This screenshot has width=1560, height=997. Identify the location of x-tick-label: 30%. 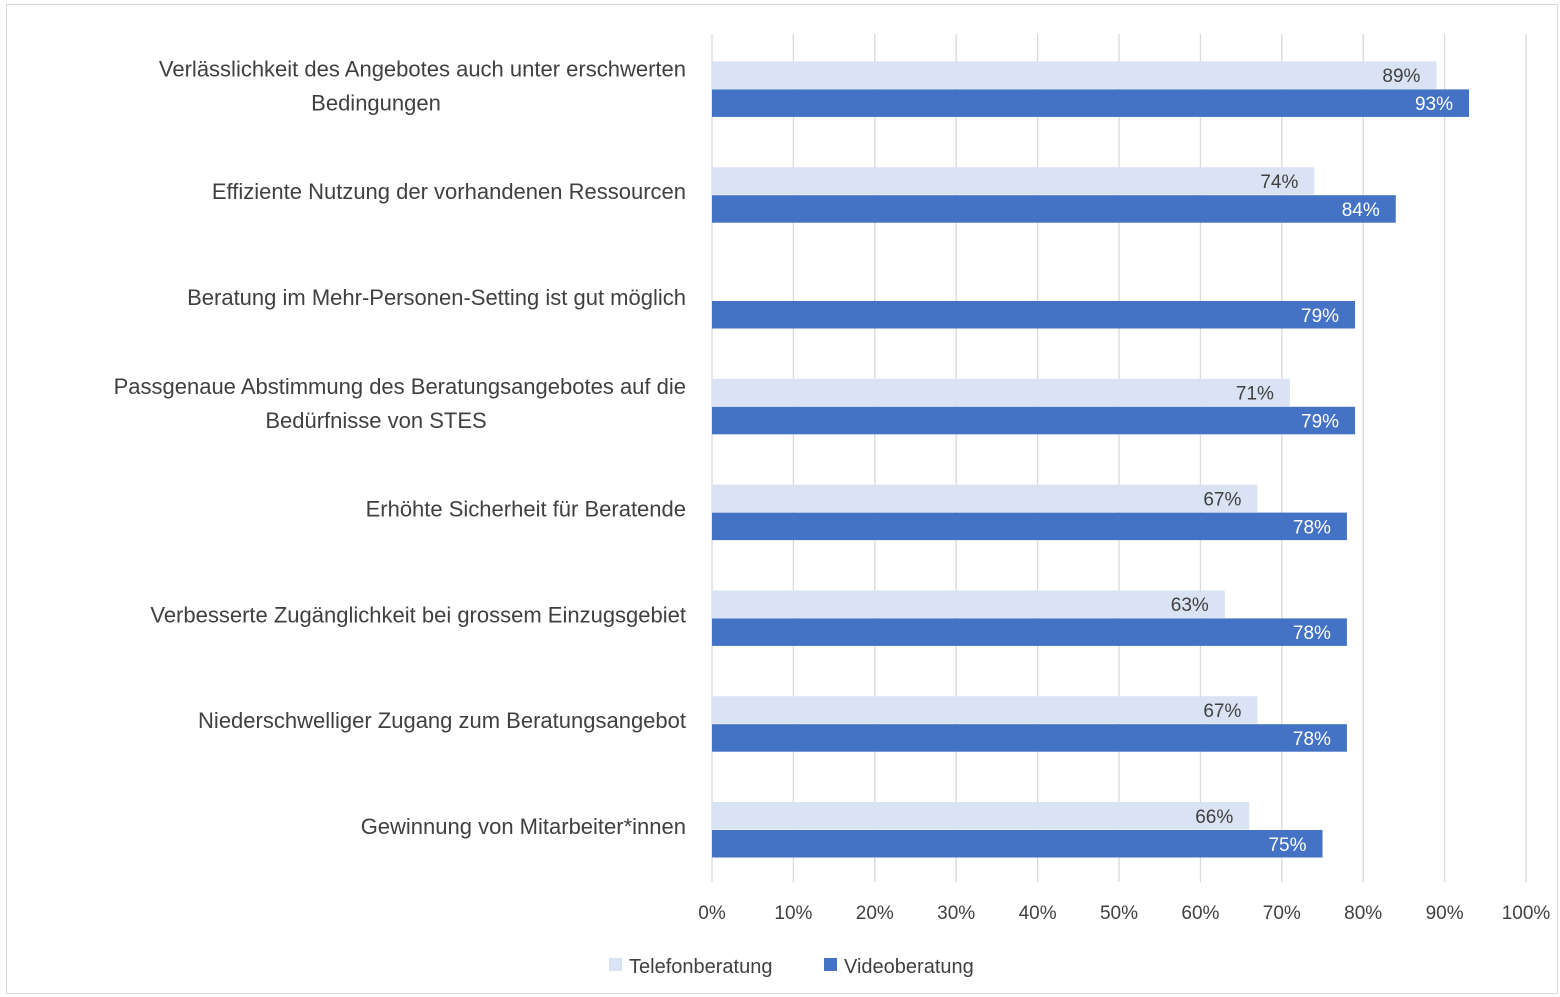
(956, 913).